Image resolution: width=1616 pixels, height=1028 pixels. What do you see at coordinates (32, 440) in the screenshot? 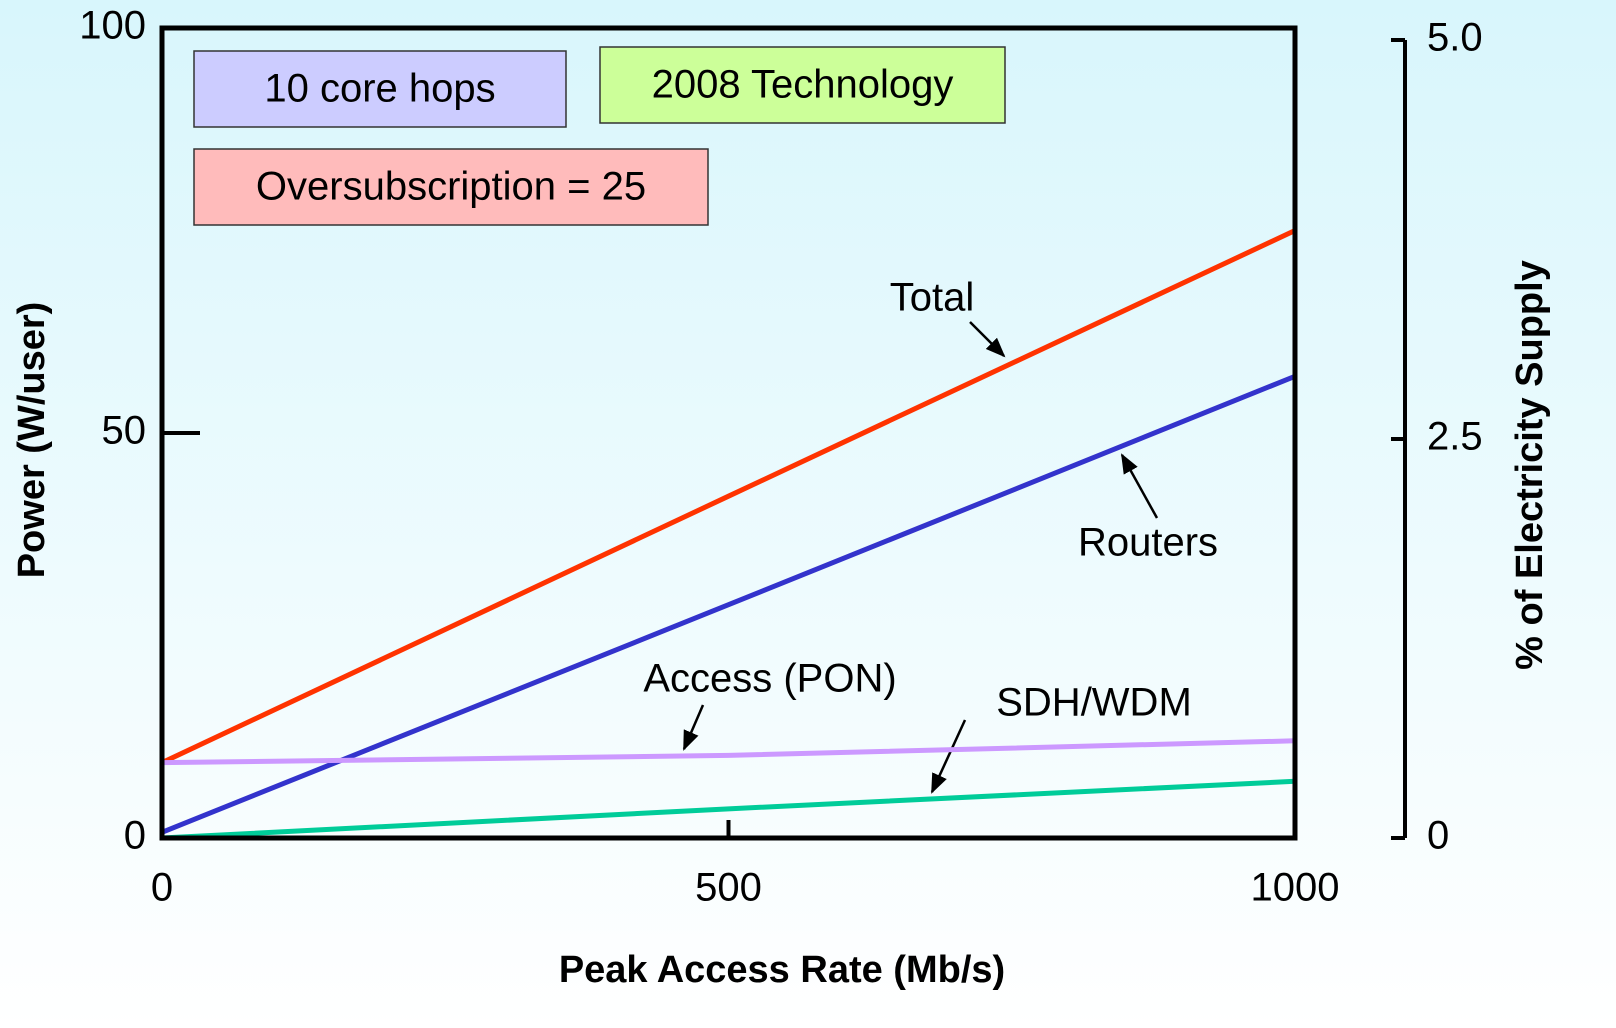
I see `y-axis-label: Power (W/user)` at bounding box center [32, 440].